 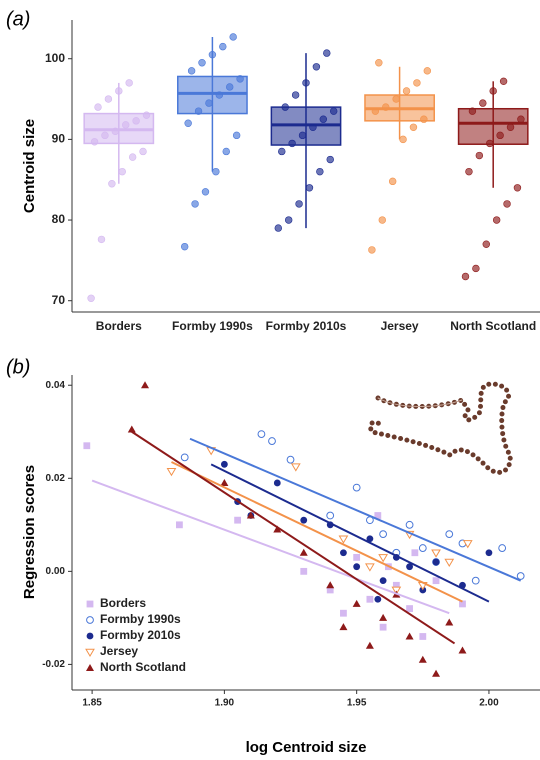 I want to click on legend-label: North Scotland, so click(x=143, y=667).